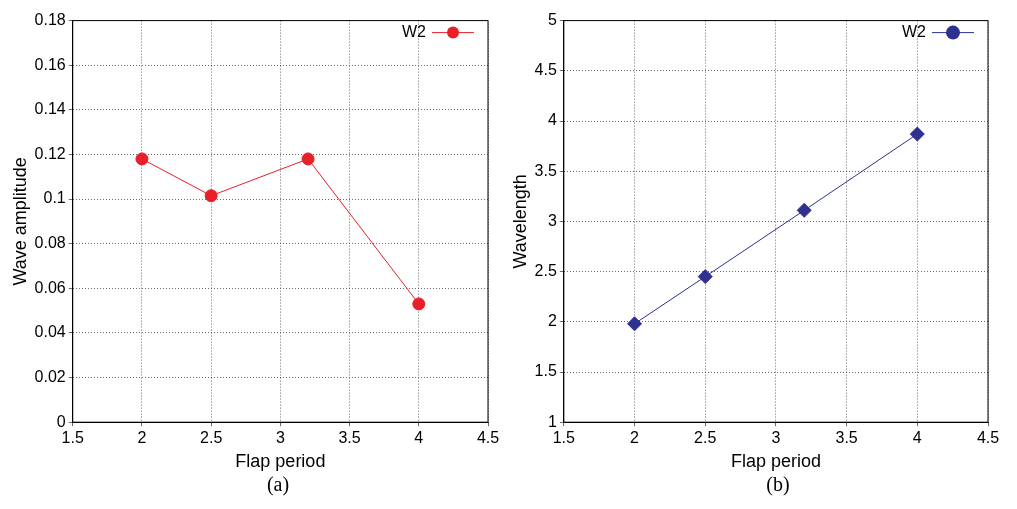  What do you see at coordinates (552, 321) in the screenshot?
I see `y-tick-label: 2` at bounding box center [552, 321].